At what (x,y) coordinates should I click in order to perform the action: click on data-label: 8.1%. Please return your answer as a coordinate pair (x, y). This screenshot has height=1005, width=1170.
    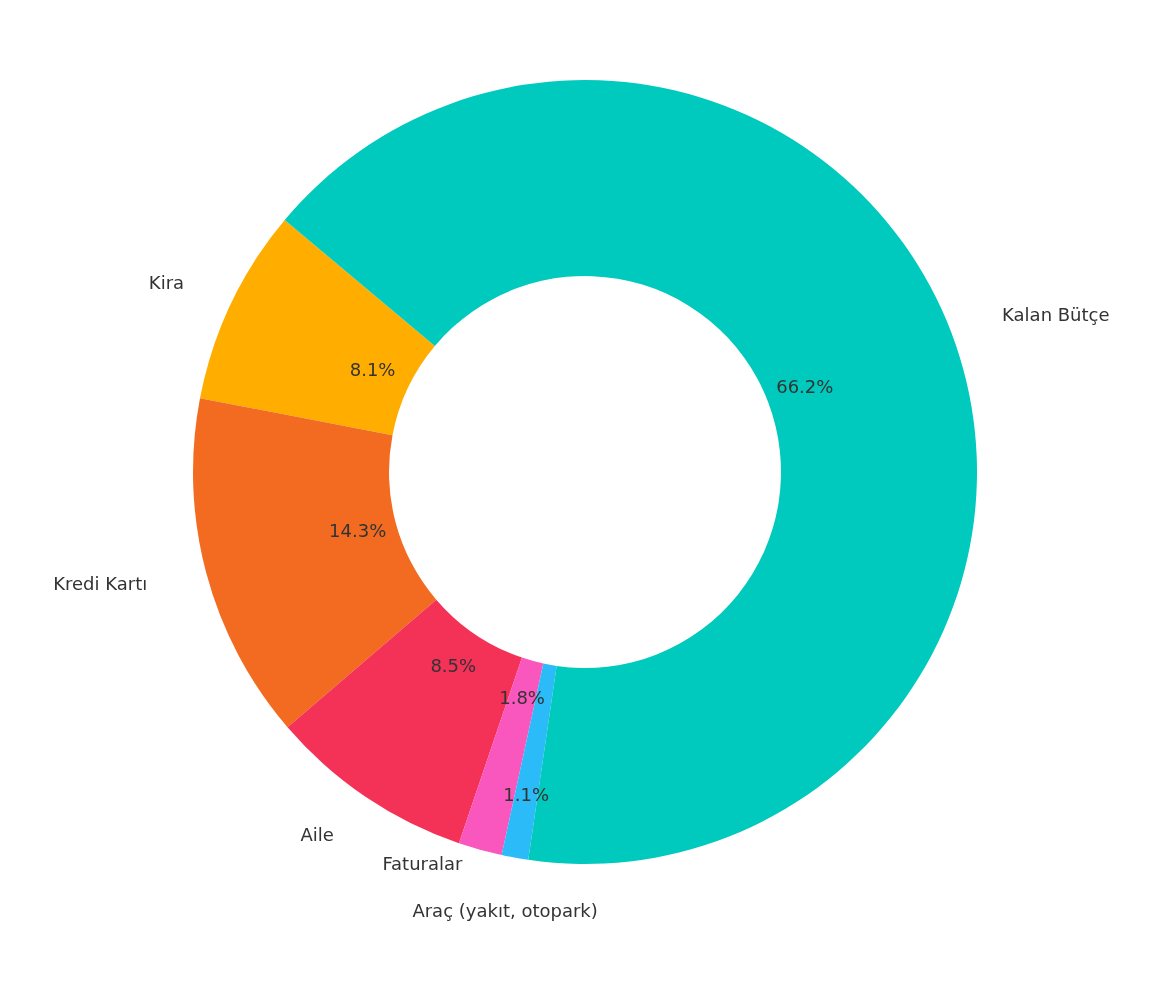
    Looking at the image, I should click on (372, 370).